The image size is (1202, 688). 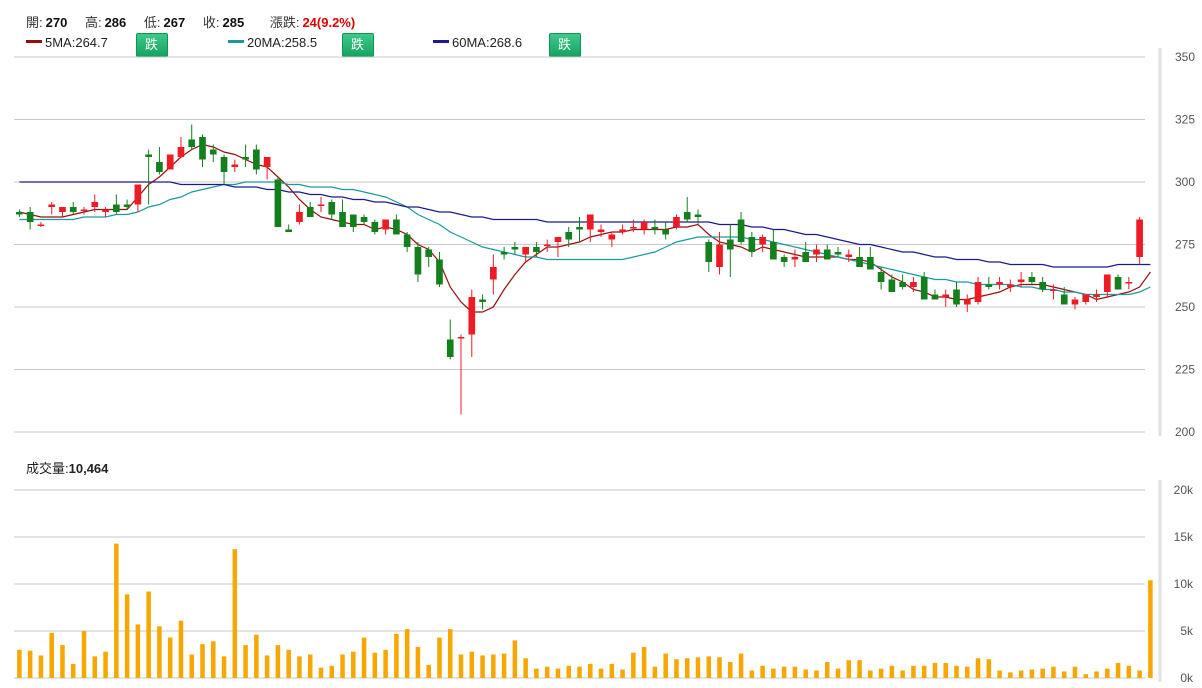 I want to click on ma5-alert-button: 跌破 通知, so click(x=152, y=74).